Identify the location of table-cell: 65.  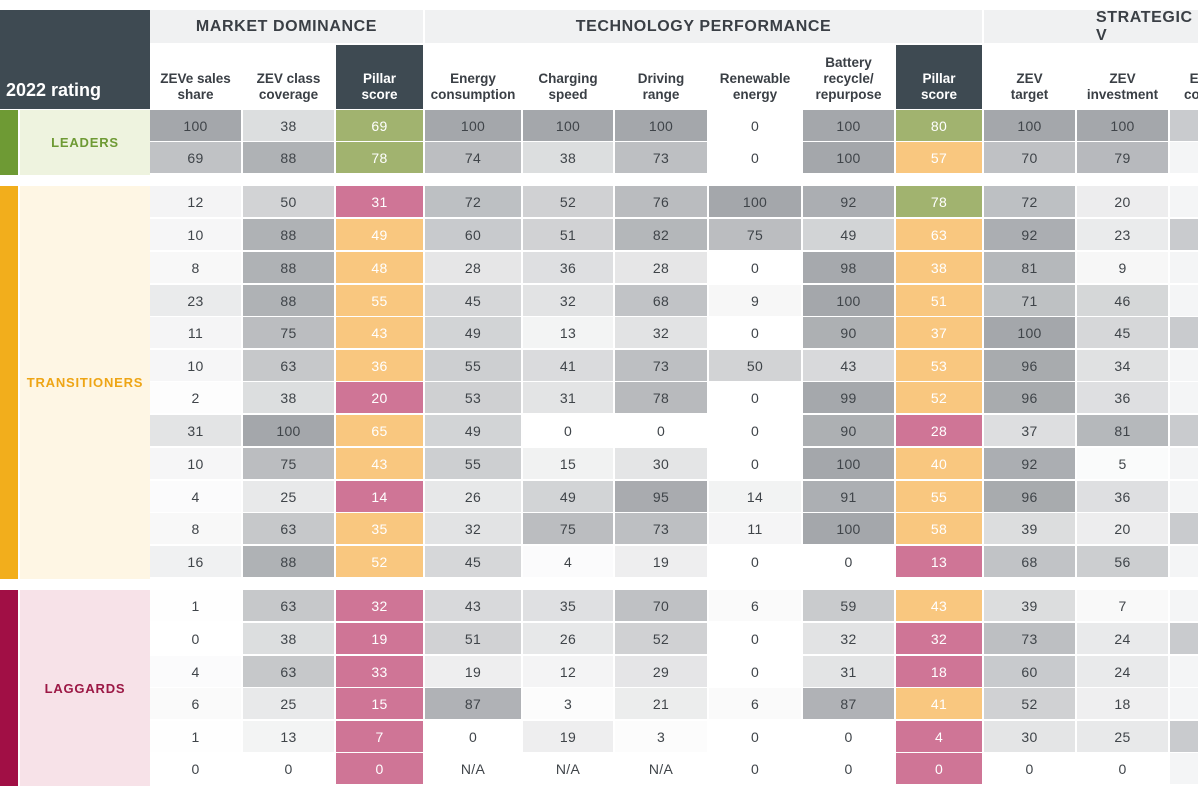
(379, 430).